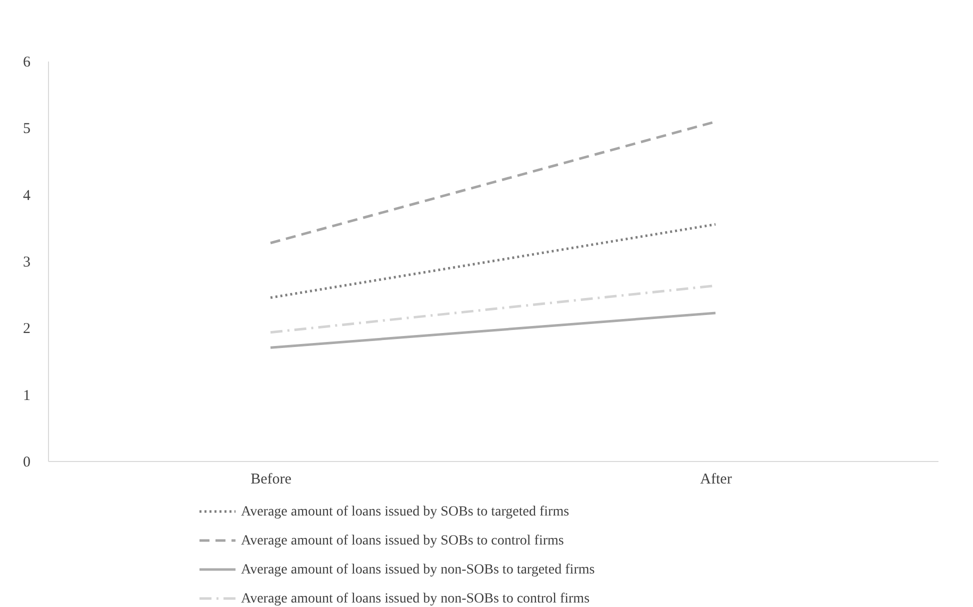 The width and height of the screenshot is (973, 607). Describe the element at coordinates (716, 480) in the screenshot. I see `x-tick-label: After` at that location.